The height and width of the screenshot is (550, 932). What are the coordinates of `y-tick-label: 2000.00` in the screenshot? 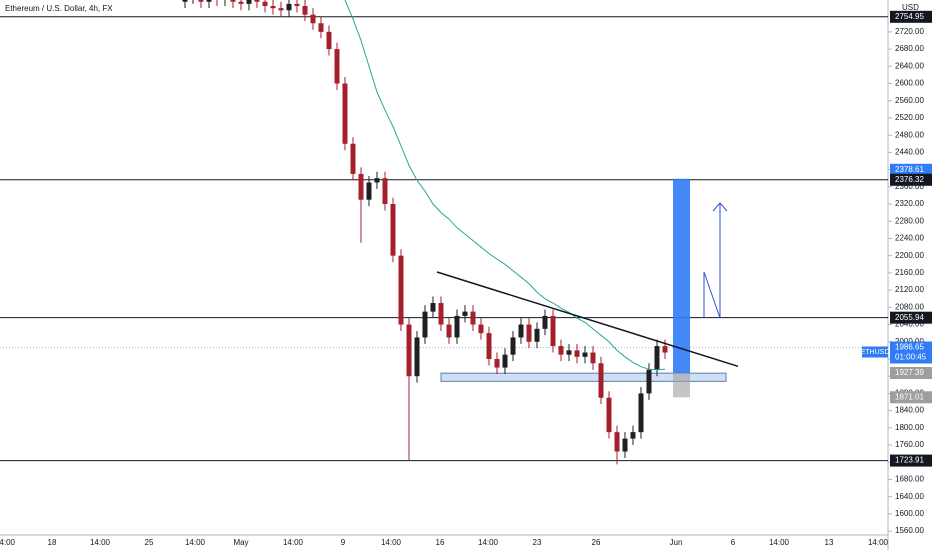 It's located at (909, 341).